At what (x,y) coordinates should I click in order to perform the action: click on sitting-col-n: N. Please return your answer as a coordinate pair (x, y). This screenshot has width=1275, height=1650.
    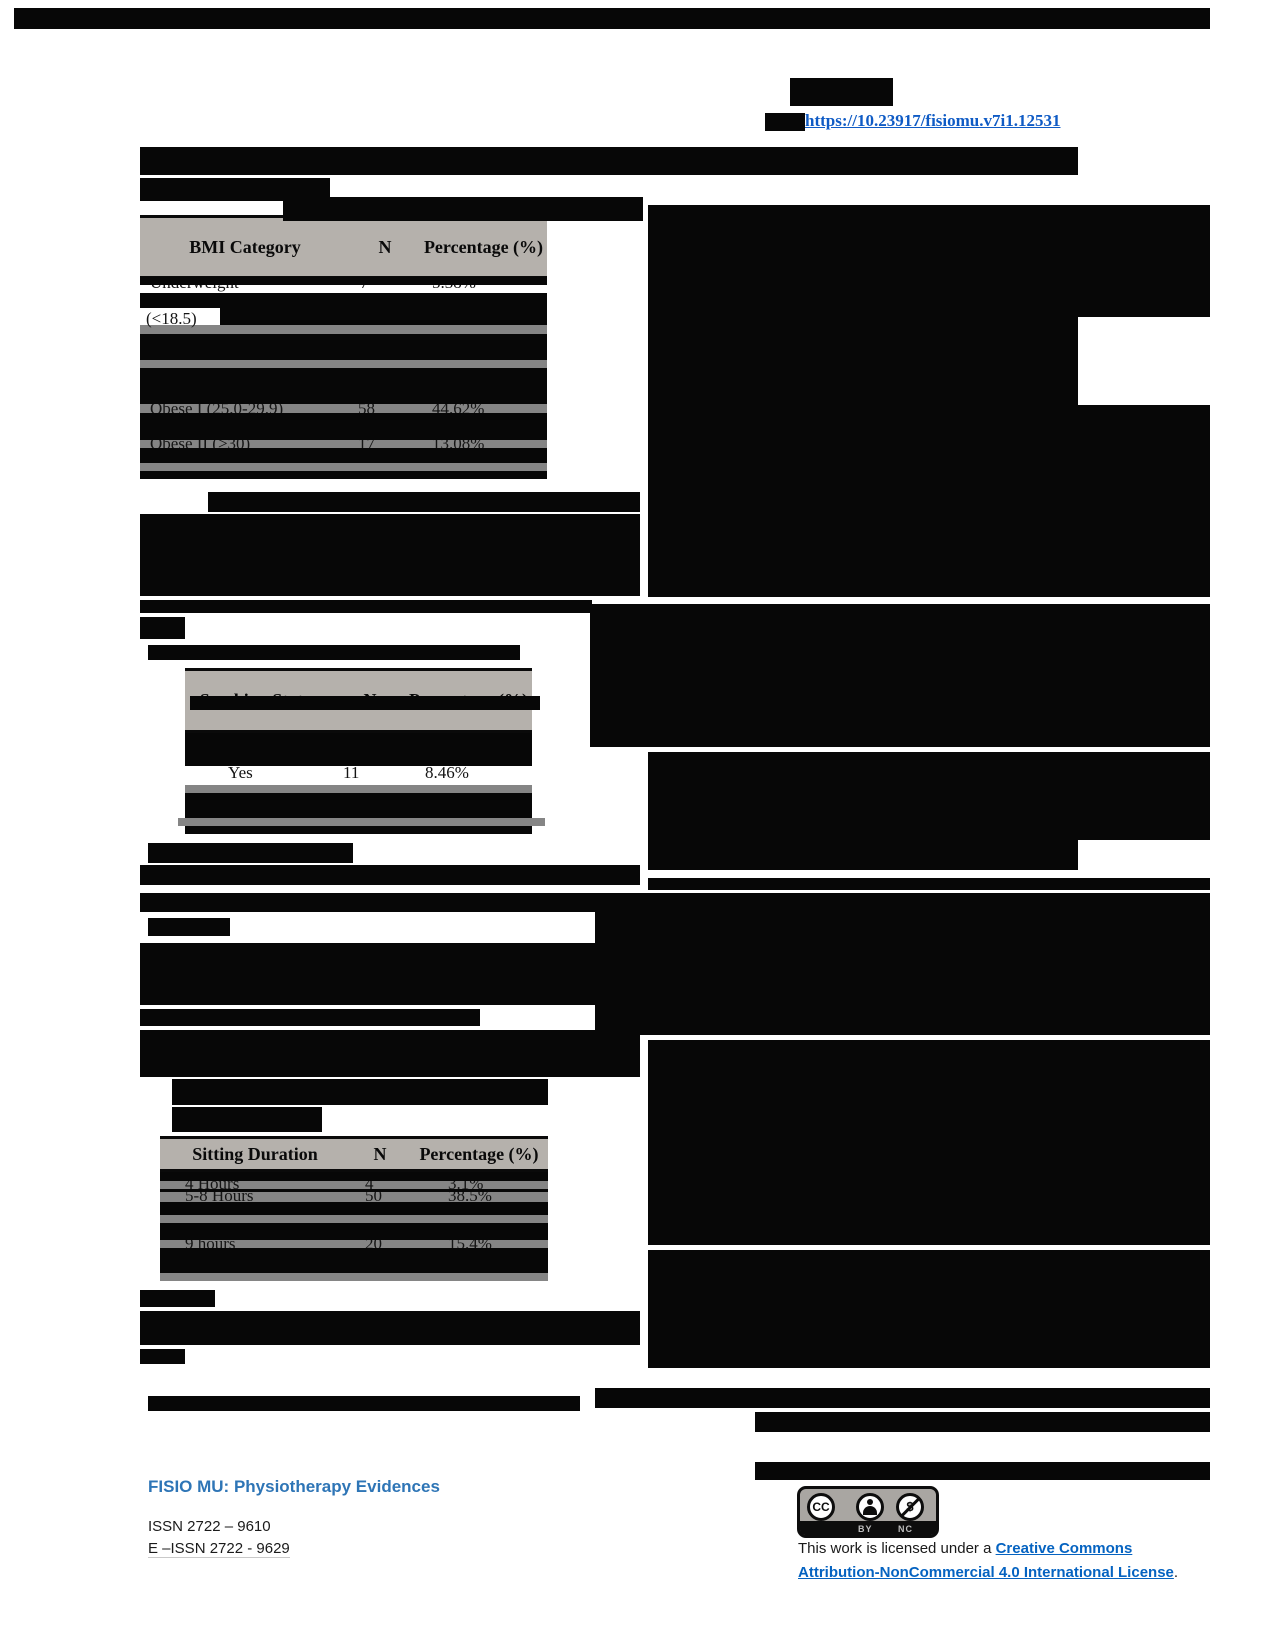
    Looking at the image, I should click on (380, 1153).